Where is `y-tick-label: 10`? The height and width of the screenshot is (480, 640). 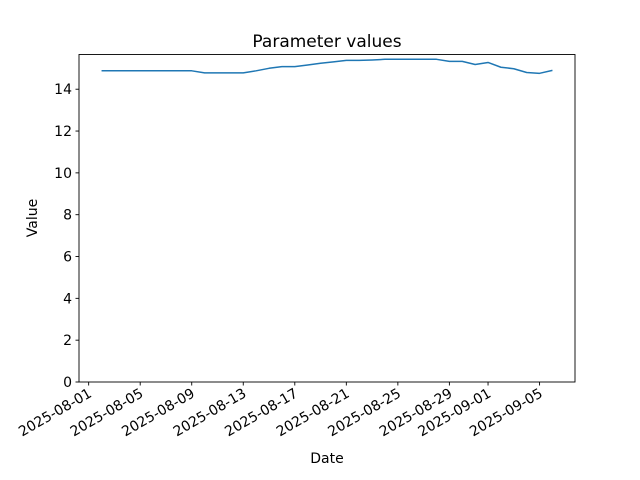 y-tick-label: 10 is located at coordinates (63, 174).